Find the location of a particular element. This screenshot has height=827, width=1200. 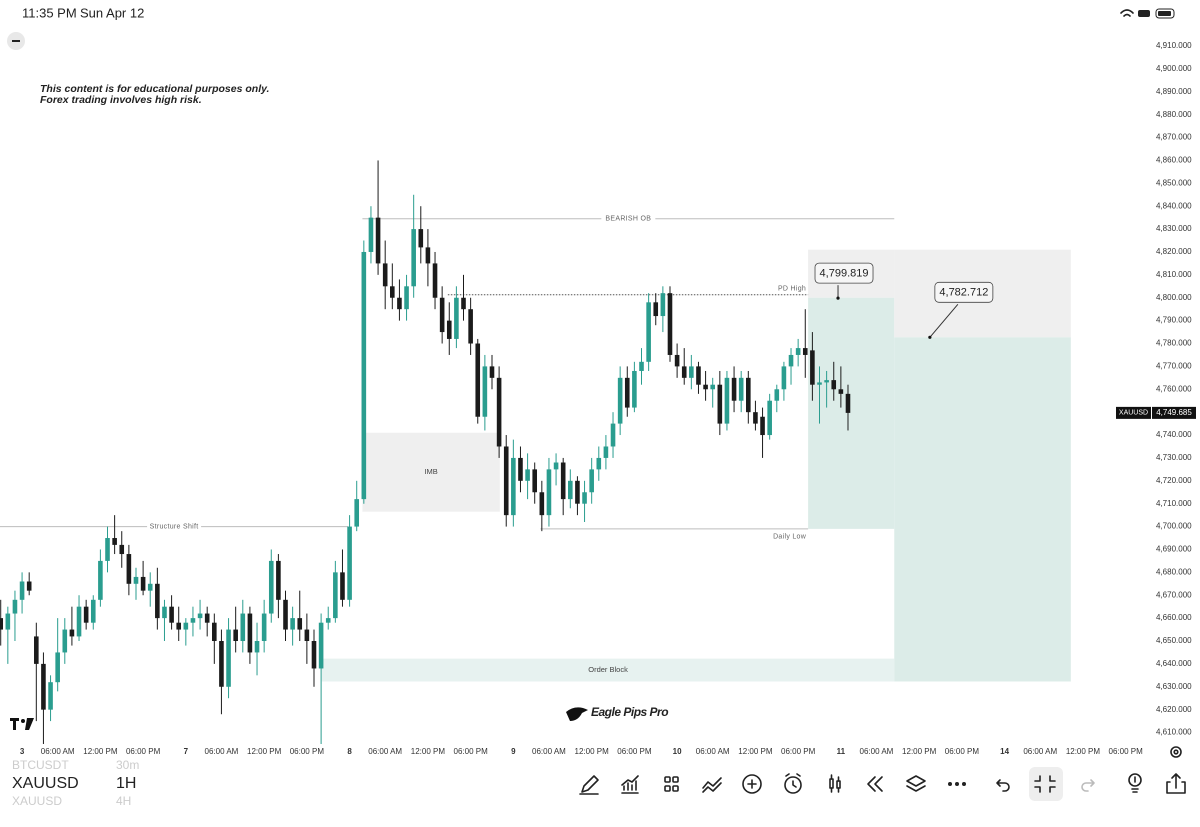

compare-tool is located at coordinates (712, 785).